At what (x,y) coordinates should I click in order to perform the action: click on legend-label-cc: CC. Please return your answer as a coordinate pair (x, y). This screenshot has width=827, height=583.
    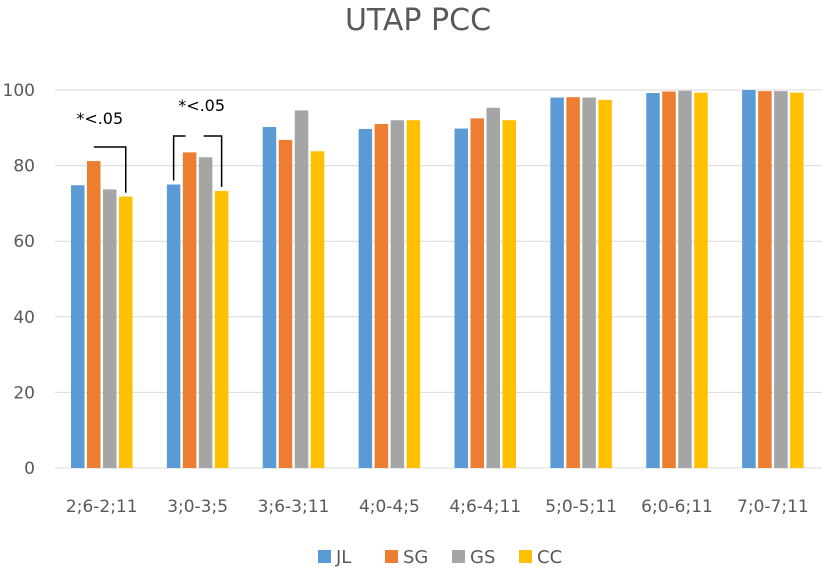
    Looking at the image, I should click on (549, 557).